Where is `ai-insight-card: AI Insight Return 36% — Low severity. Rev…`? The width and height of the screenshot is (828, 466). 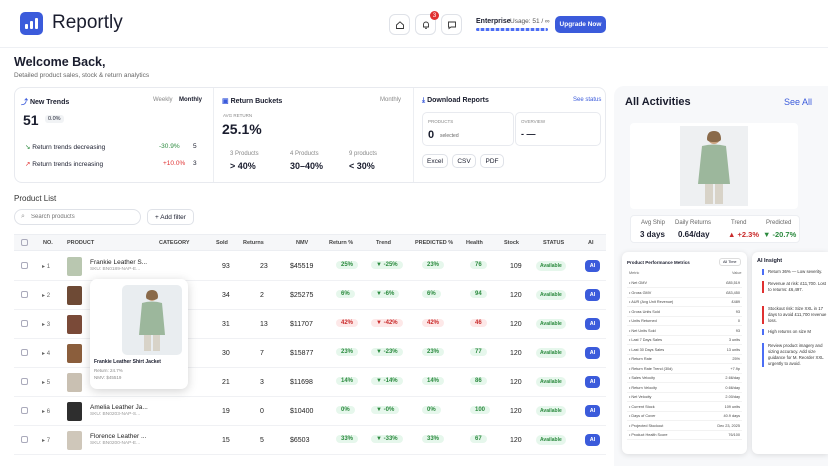 ai-insight-card: AI Insight Return 36% — Low severity. Rev… is located at coordinates (790, 353).